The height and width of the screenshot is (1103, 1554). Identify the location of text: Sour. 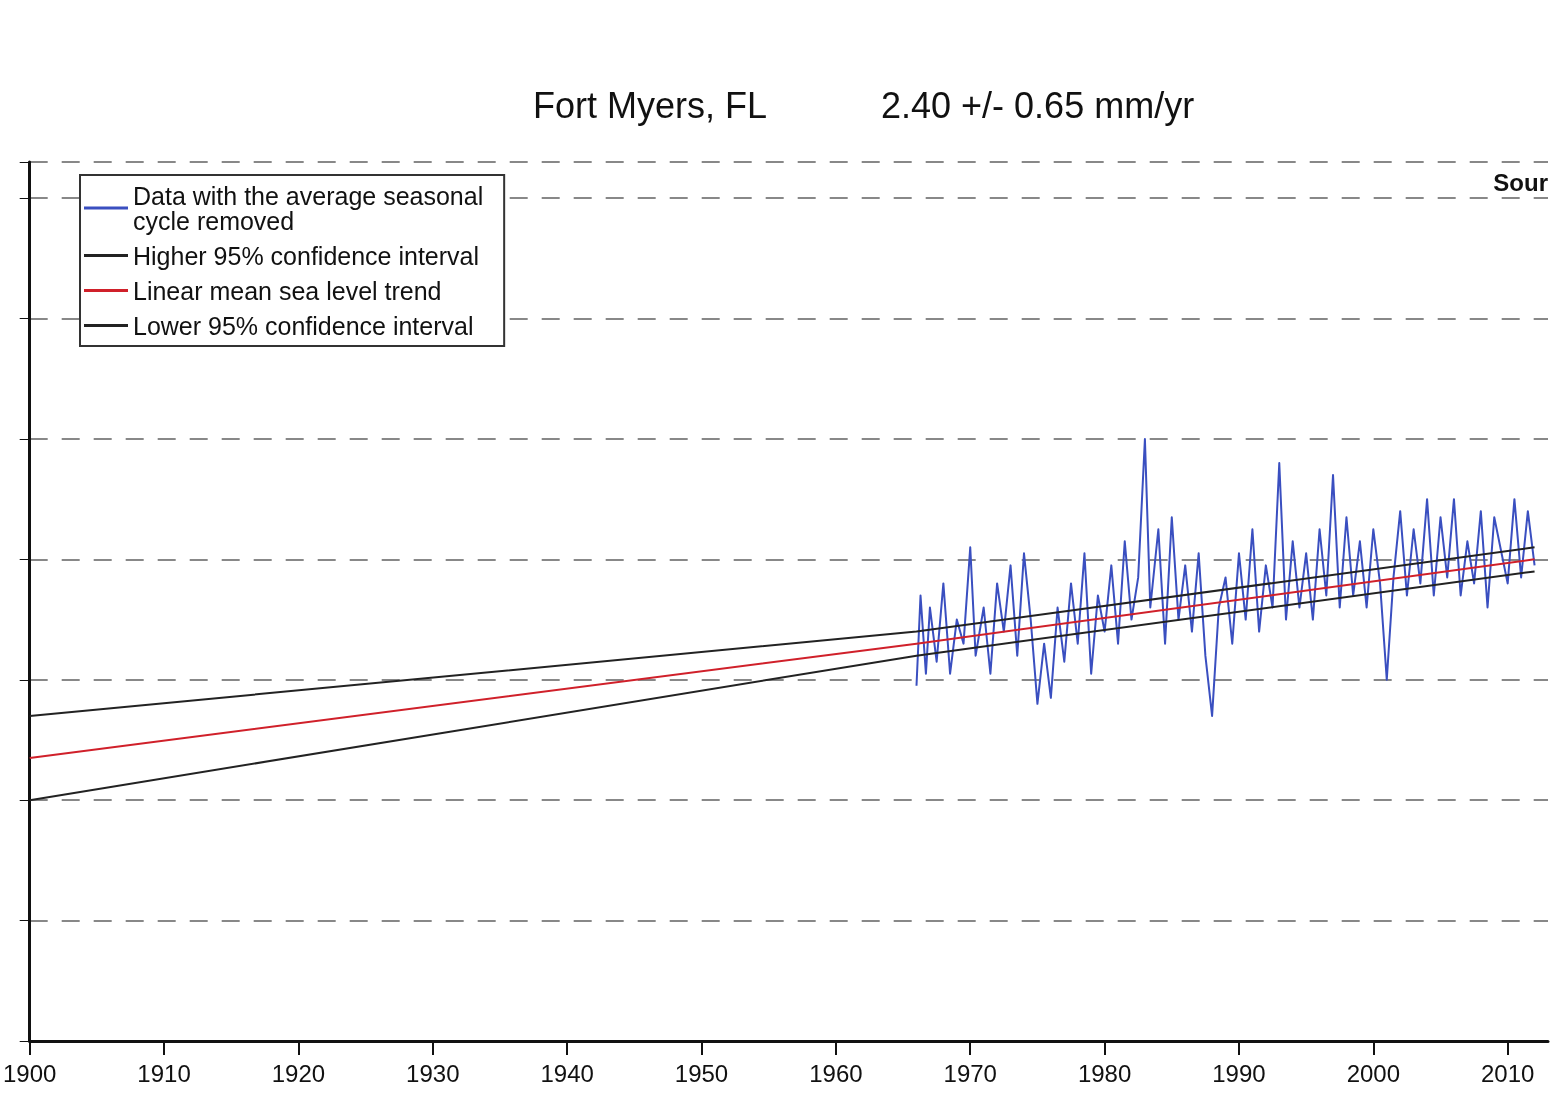
(1520, 182).